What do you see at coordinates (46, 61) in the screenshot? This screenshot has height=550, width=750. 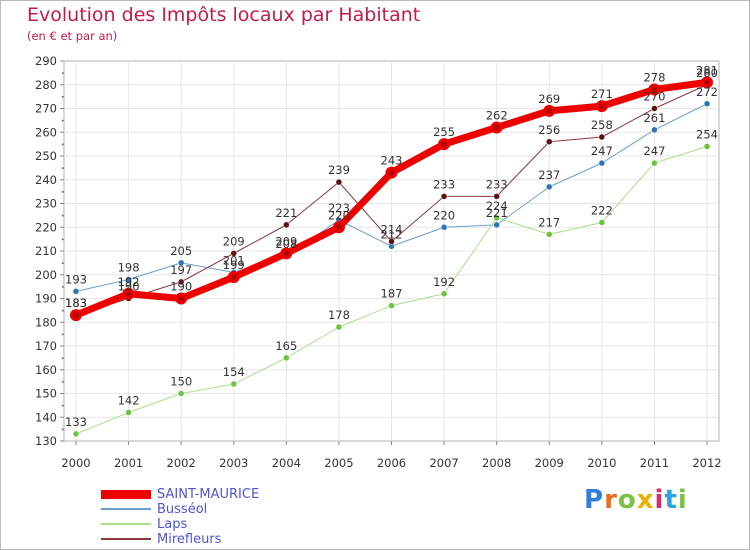 I see `y-tick-label: 290` at bounding box center [46, 61].